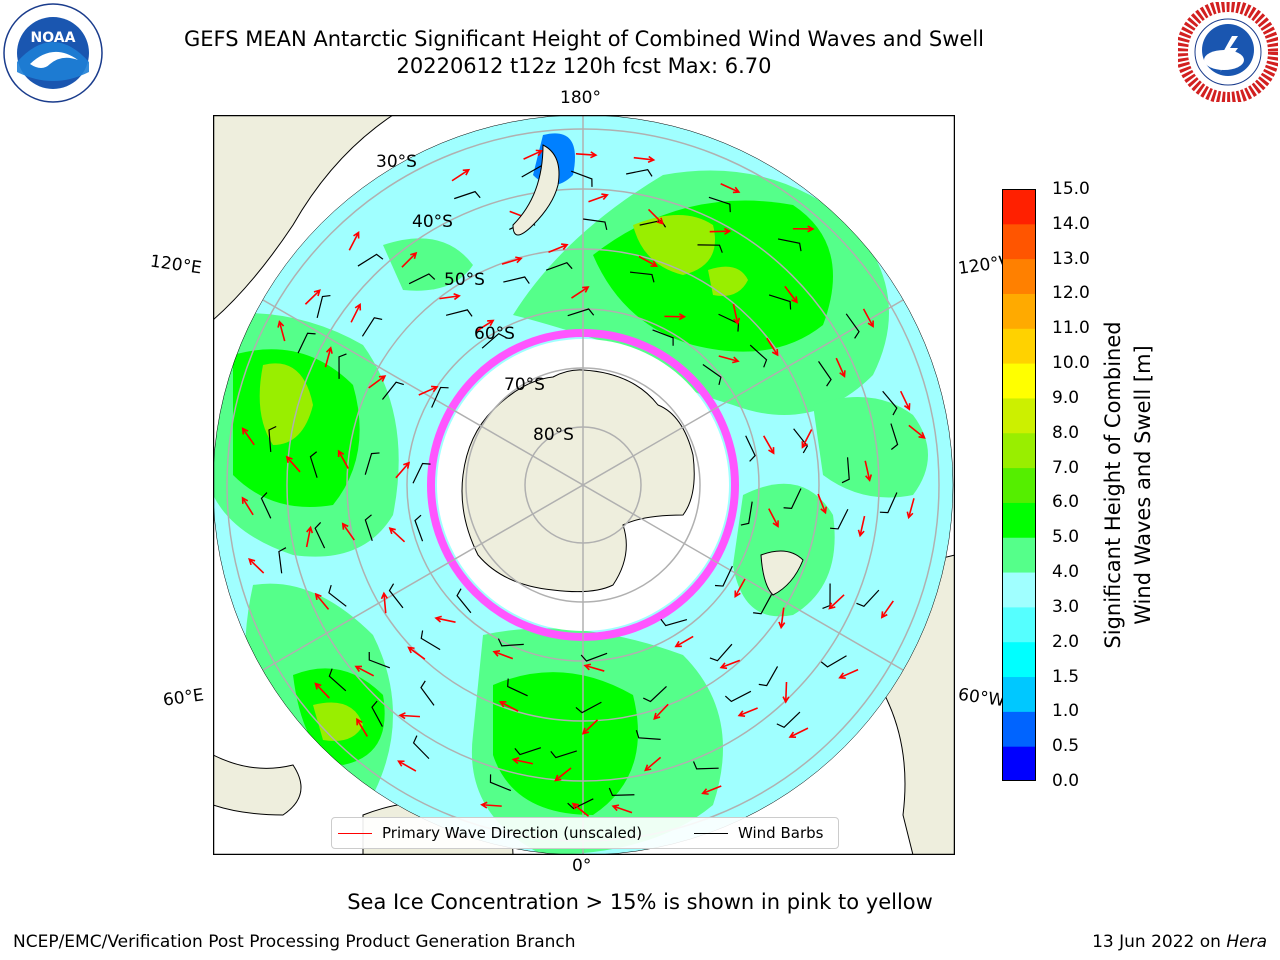 The width and height of the screenshot is (1280, 960). What do you see at coordinates (553, 435) in the screenshot?
I see `lat-label-80s: 80°S` at bounding box center [553, 435].